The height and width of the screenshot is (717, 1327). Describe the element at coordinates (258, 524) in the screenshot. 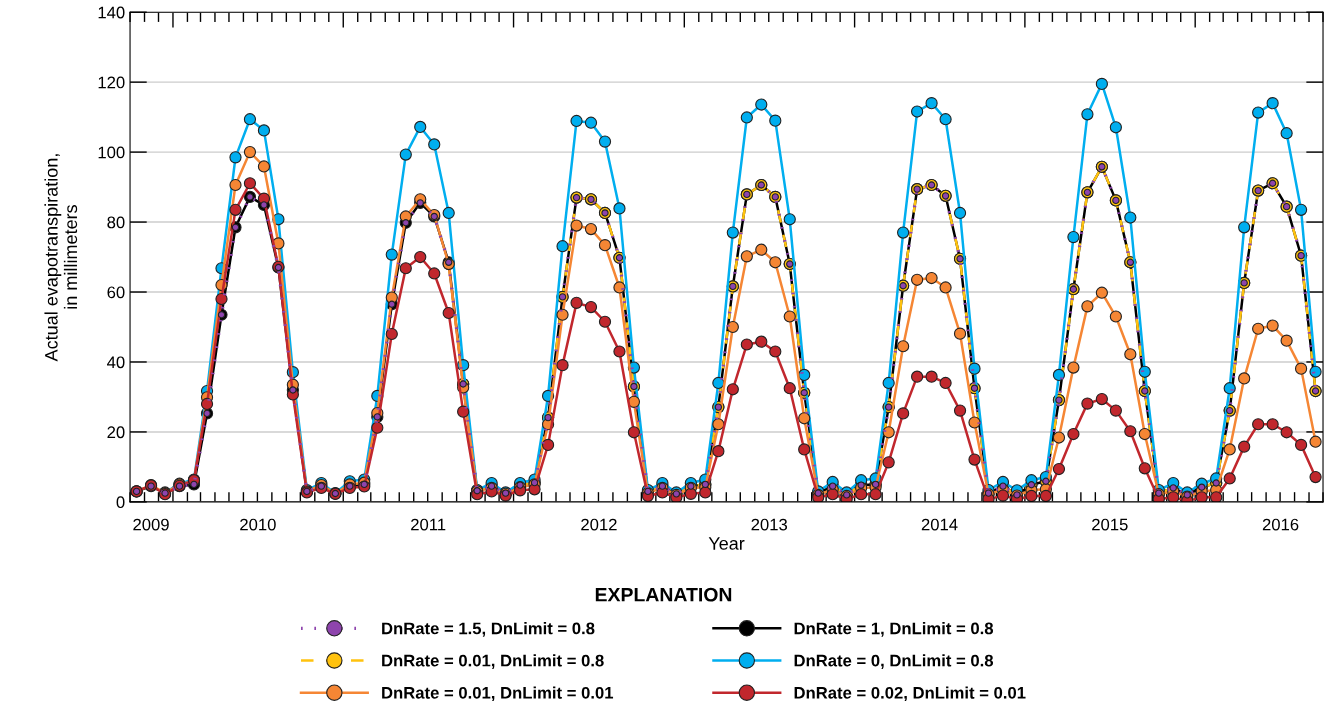

I see `x-tick-label: 2010` at that location.